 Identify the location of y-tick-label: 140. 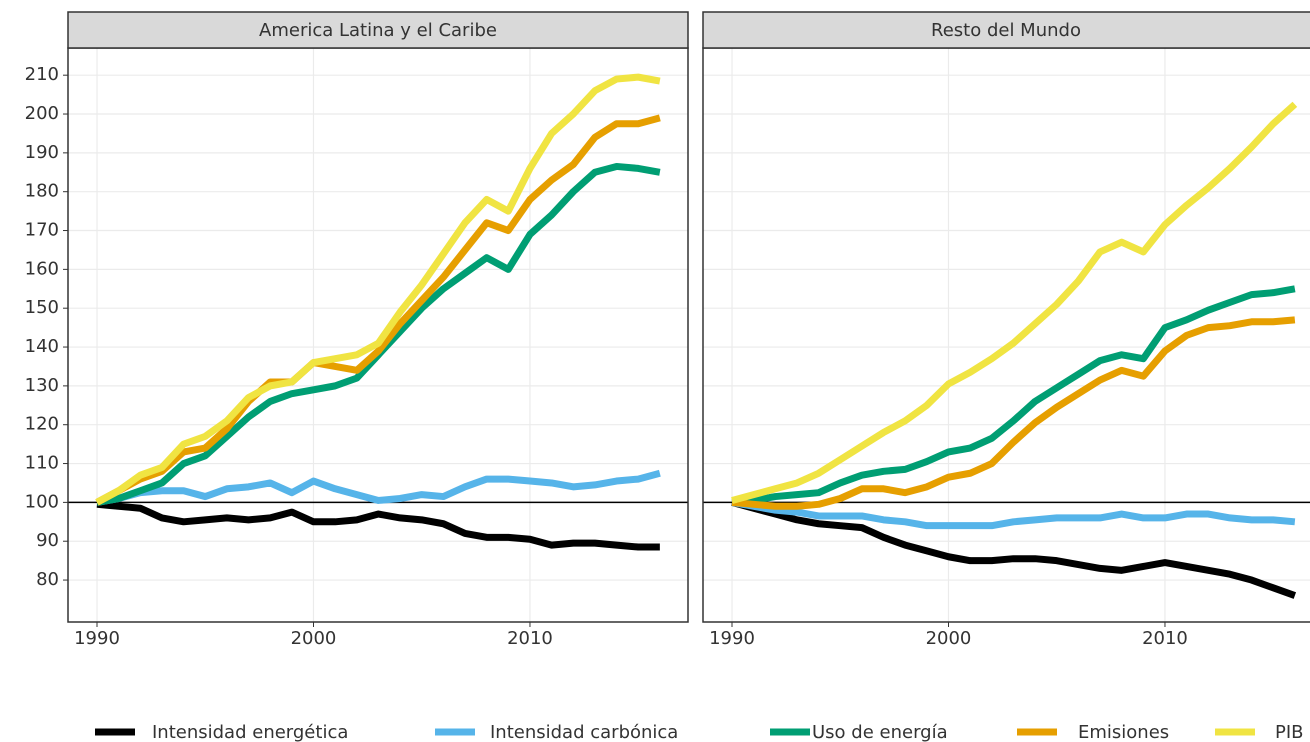
(42, 346).